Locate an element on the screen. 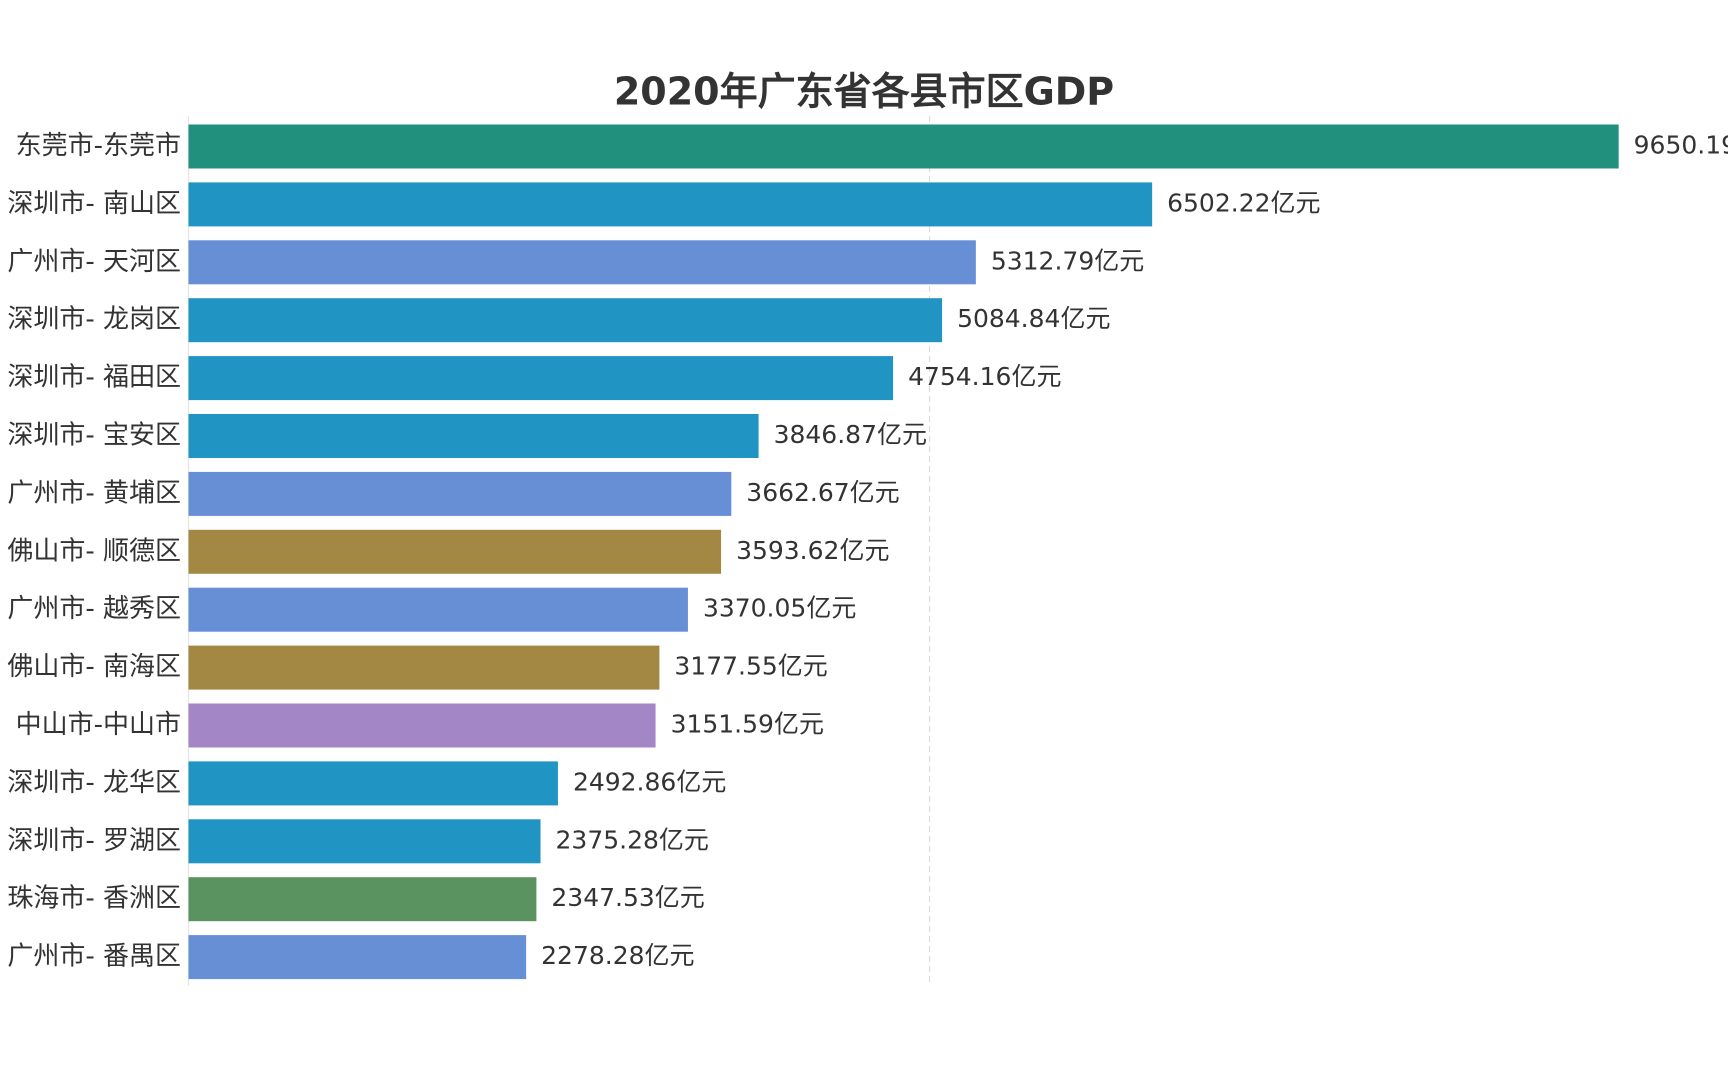  category-label: 深圳市- 罗湖区 is located at coordinates (94, 841).